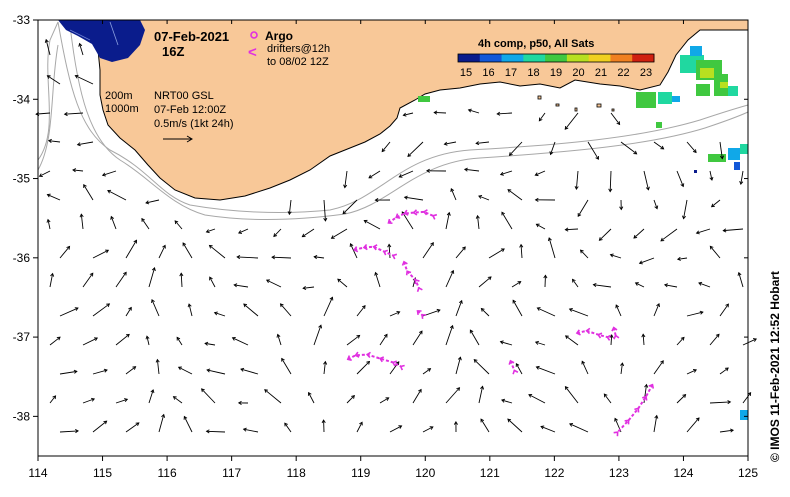 The height and width of the screenshot is (497, 790). I want to click on colorbar-tick-label: 22, so click(623, 73).